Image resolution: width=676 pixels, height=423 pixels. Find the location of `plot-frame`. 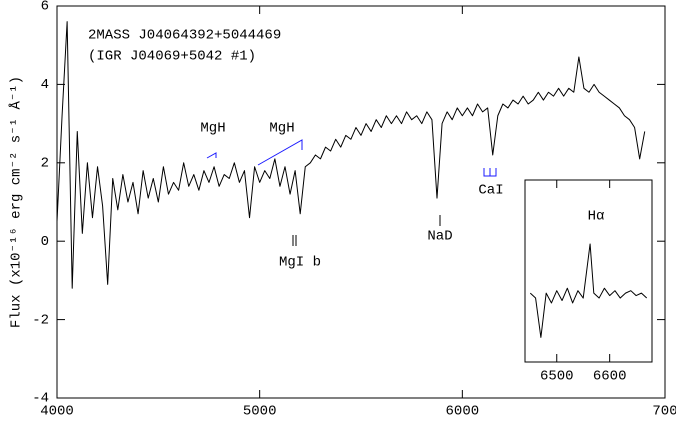

plot-frame is located at coordinates (588, 271).